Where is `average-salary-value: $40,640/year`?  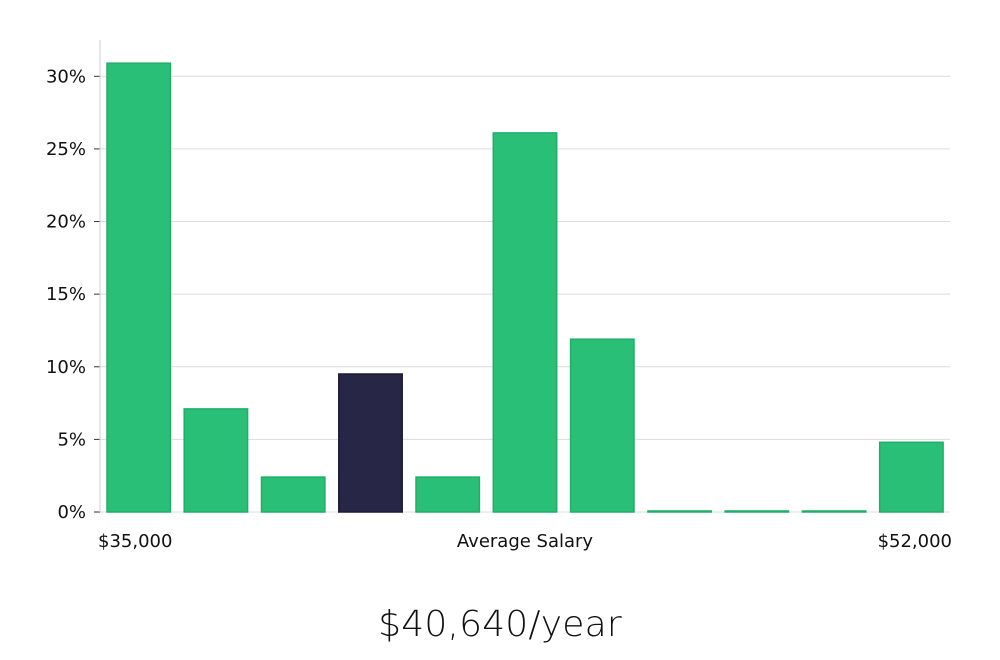 average-salary-value: $40,640/year is located at coordinates (500, 624).